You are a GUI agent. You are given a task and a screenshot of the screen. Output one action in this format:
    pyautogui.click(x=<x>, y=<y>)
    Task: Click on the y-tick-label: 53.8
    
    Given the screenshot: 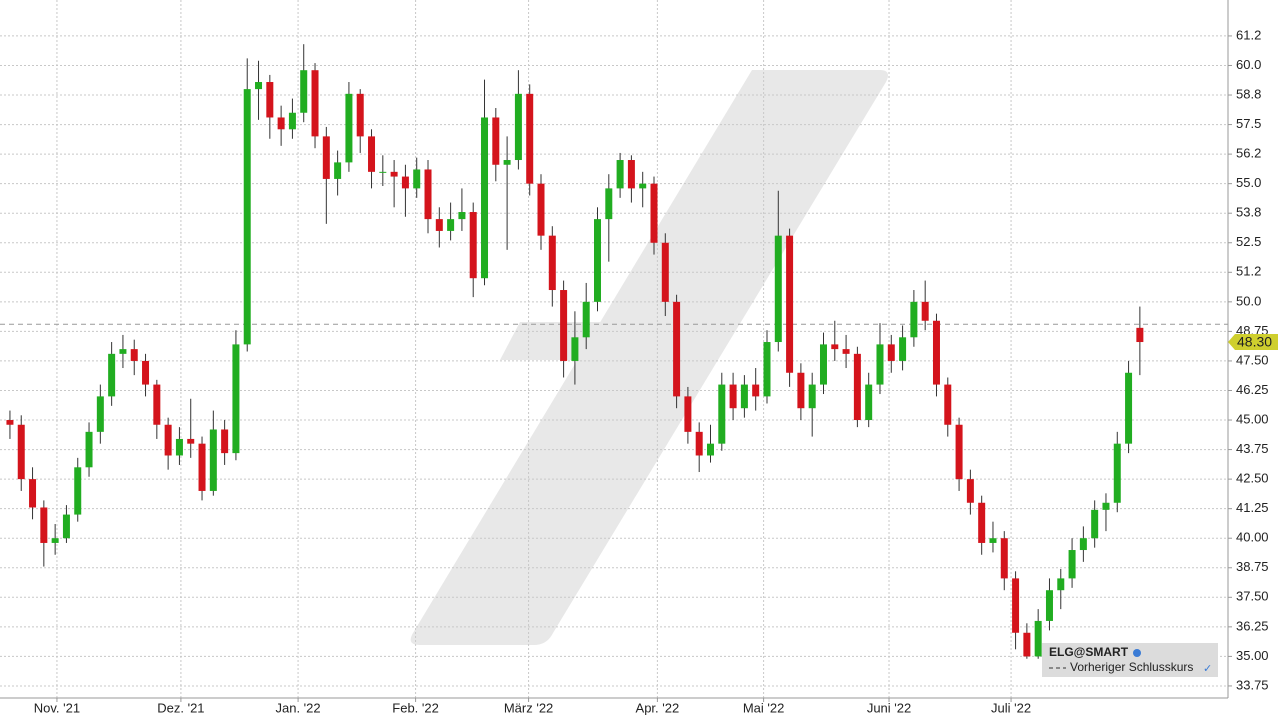 What is the action you would take?
    pyautogui.click(x=1248, y=212)
    